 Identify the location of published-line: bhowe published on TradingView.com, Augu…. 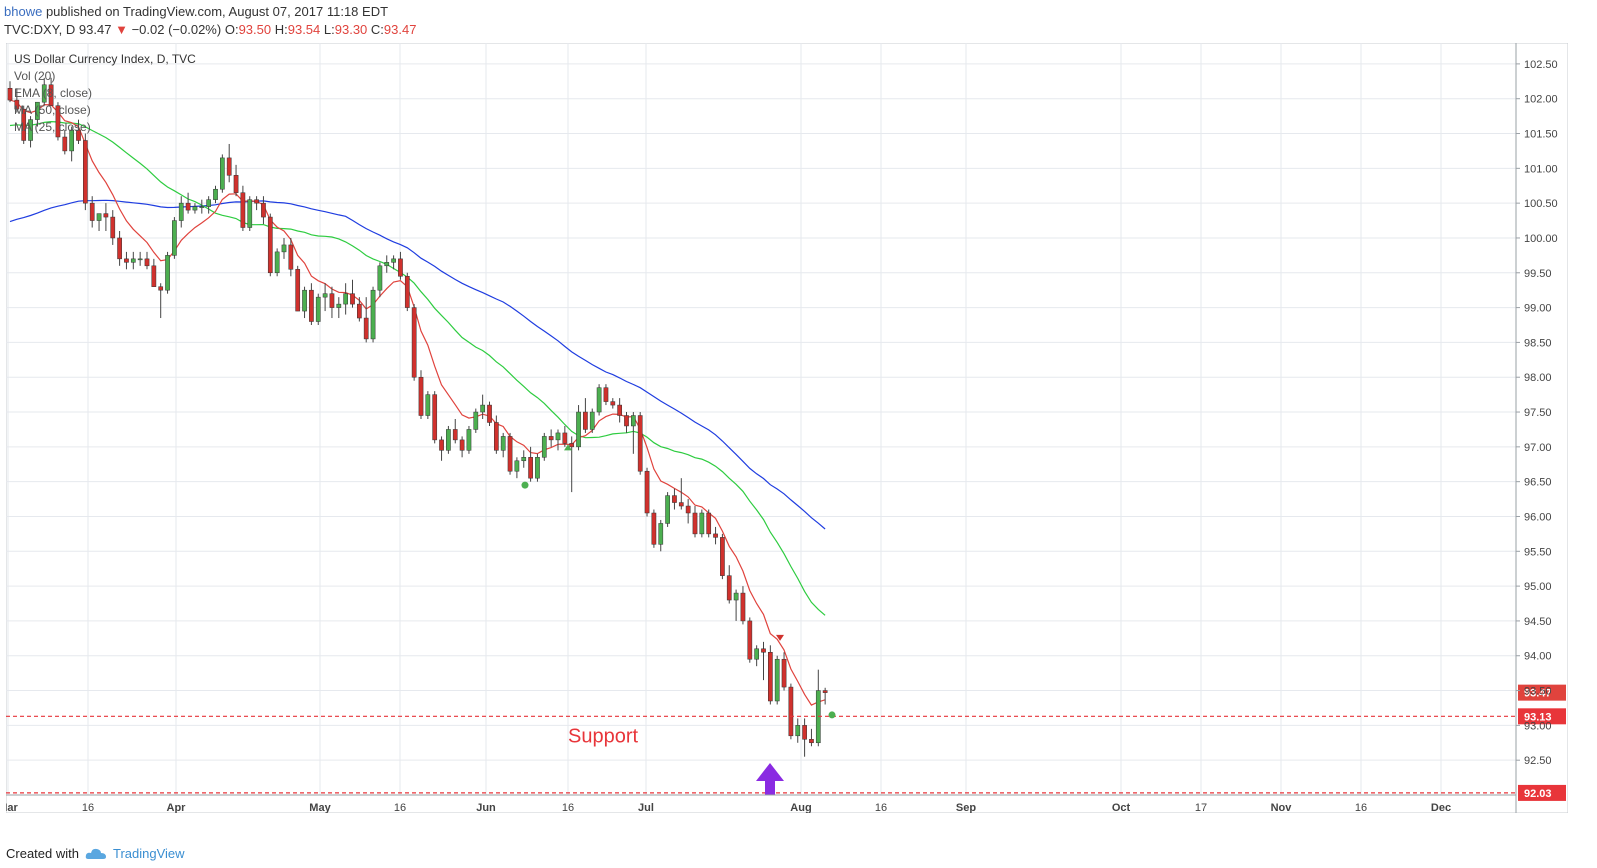
(196, 11).